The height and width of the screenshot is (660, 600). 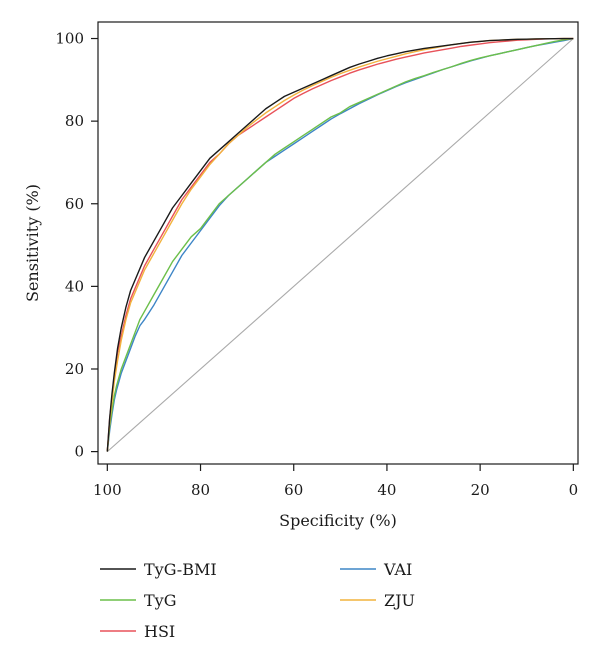 What do you see at coordinates (257, 600) in the screenshot?
I see `legend: TyG-BMI TyG HSI VAI ZJU` at bounding box center [257, 600].